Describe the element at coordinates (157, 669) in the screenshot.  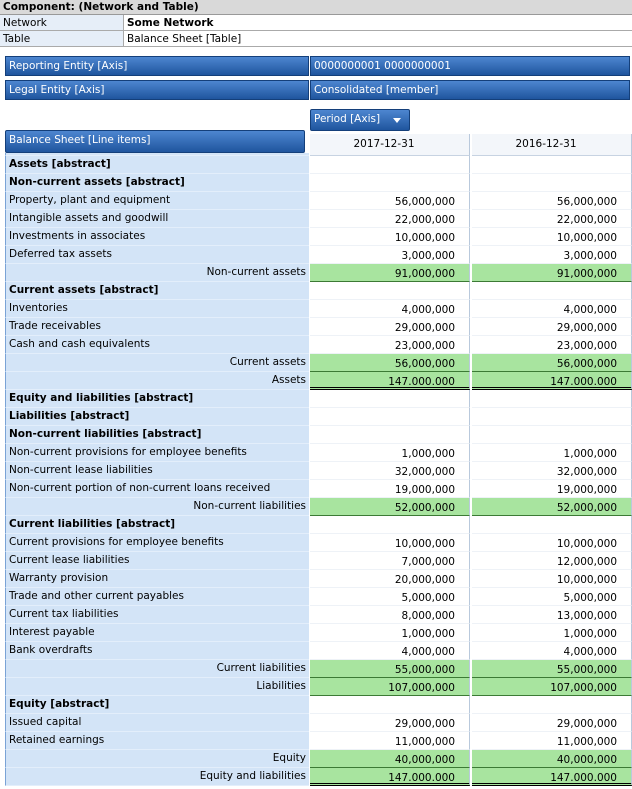
I see `total-label: Current liabilities` at that location.